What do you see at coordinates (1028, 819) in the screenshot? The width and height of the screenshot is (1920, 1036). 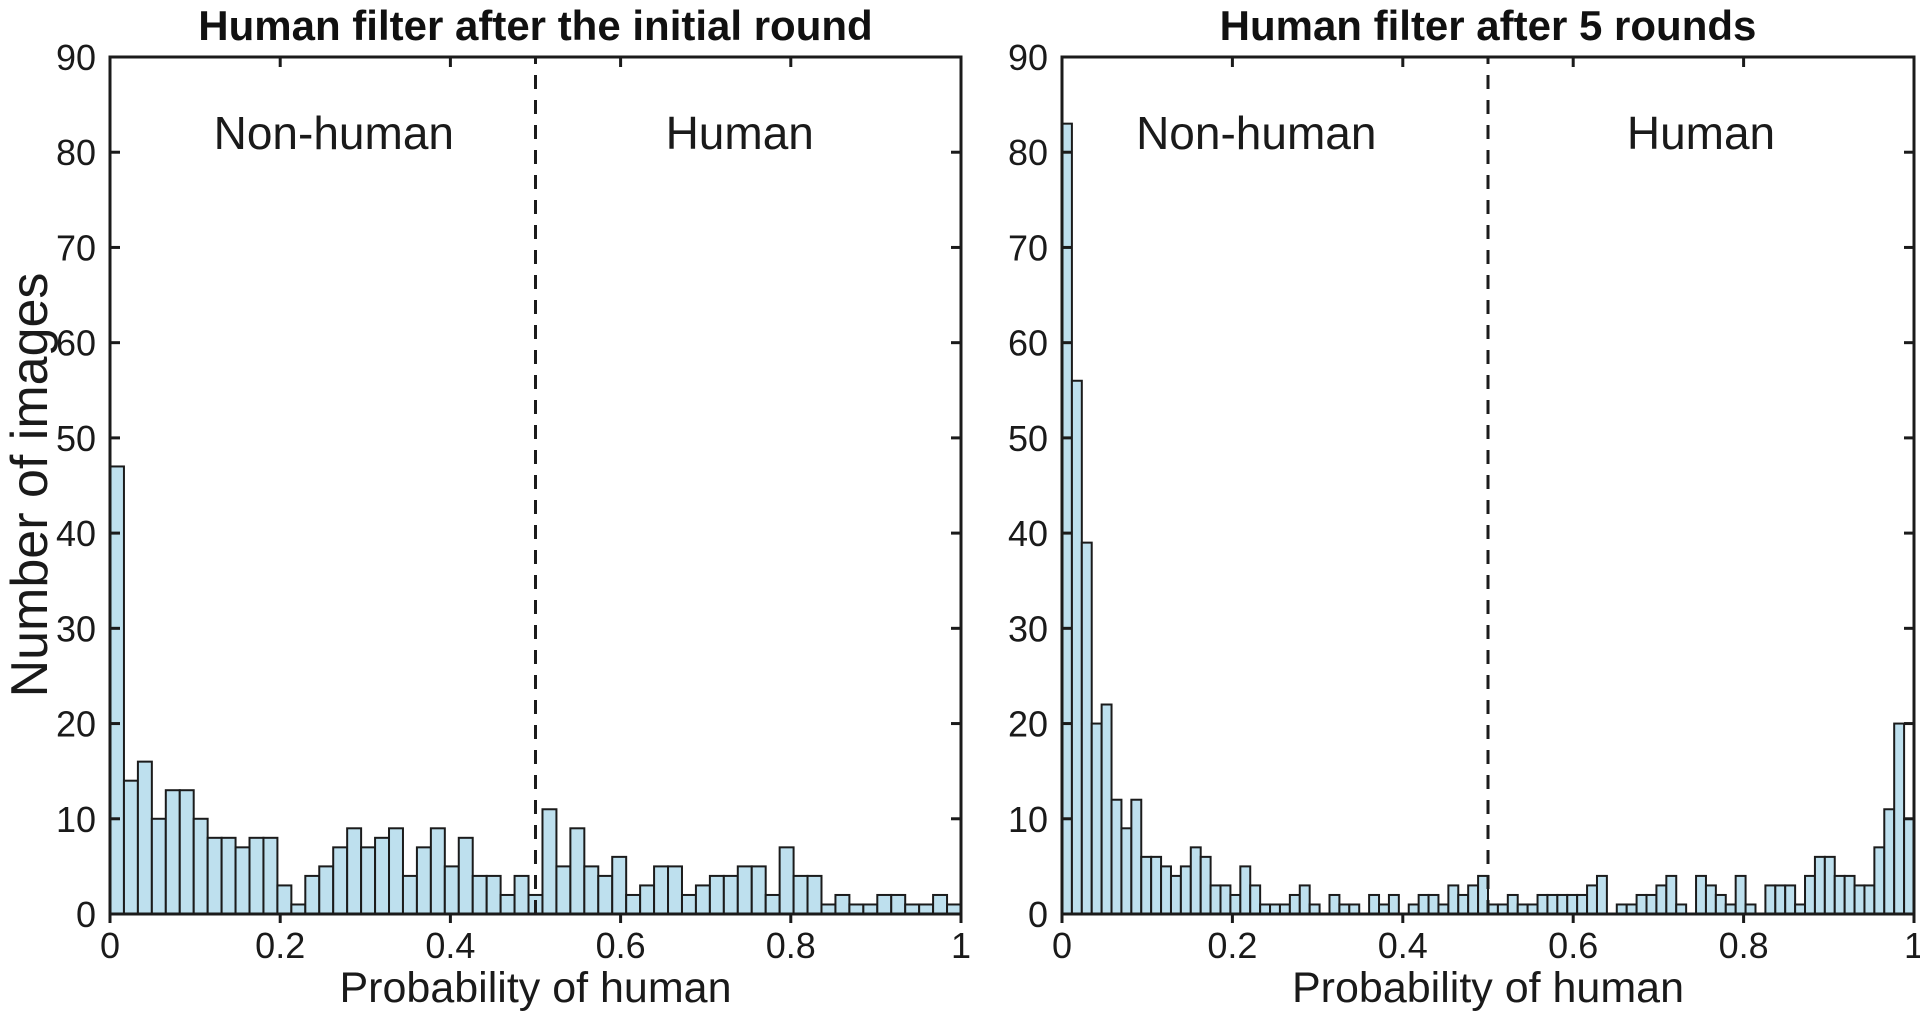 I see `y-tick-label: 10` at bounding box center [1028, 819].